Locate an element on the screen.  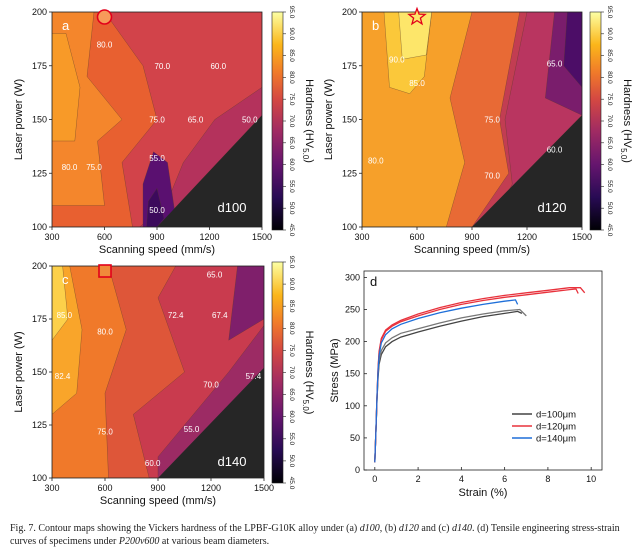
contour-label: 72.4 is located at coordinates (176, 315).